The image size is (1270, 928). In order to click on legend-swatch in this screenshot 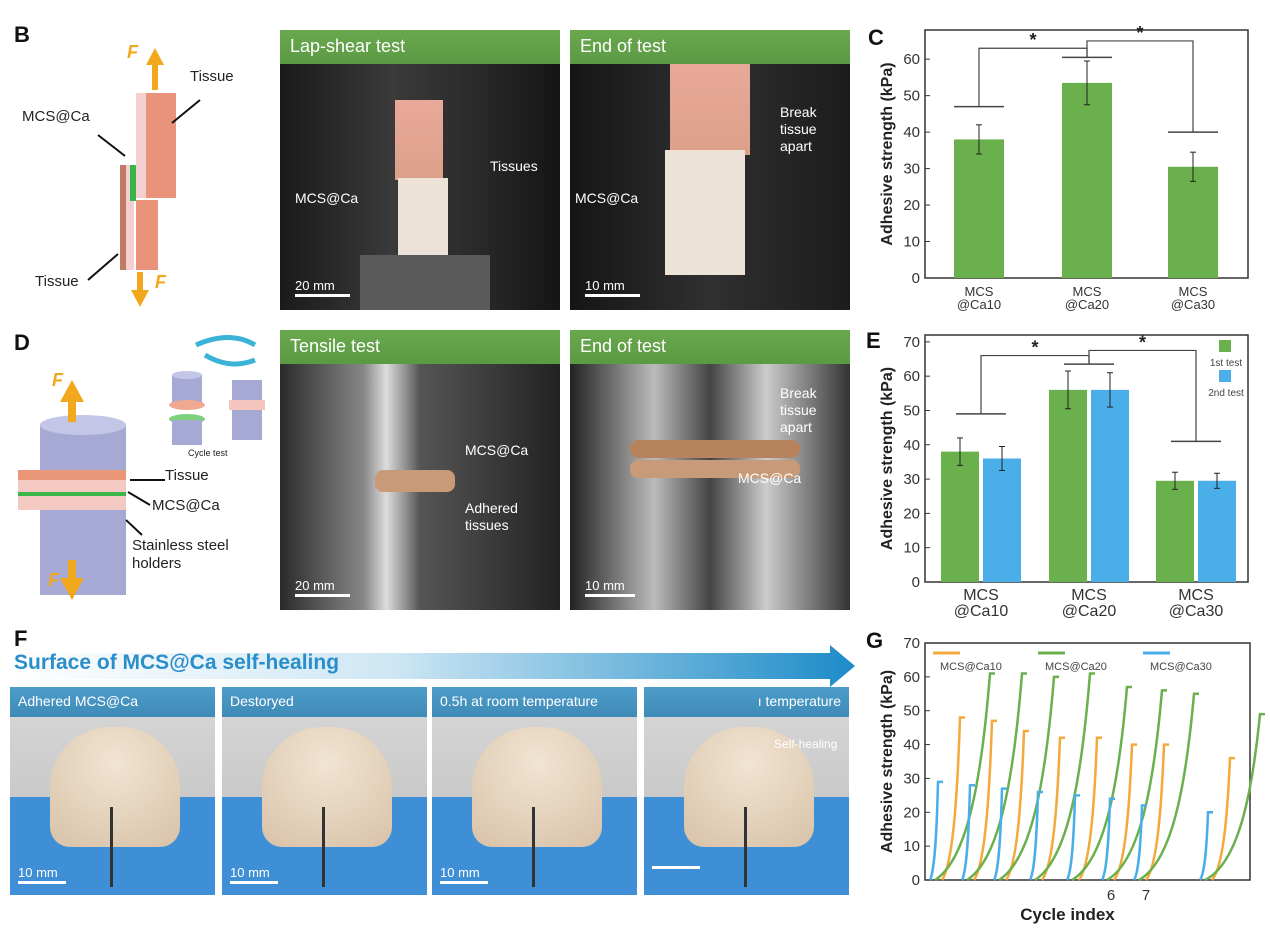, I will do `click(1225, 376)`.